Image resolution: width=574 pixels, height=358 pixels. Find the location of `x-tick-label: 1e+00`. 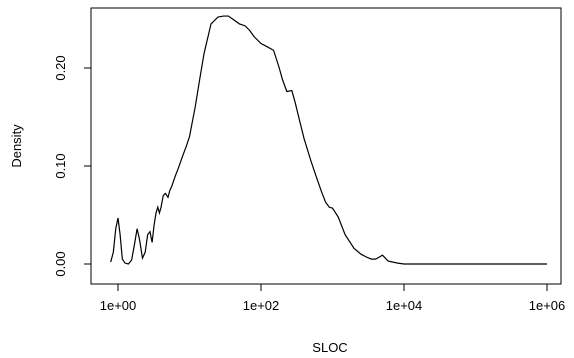

x-tick-label: 1e+00 is located at coordinates (118, 305).